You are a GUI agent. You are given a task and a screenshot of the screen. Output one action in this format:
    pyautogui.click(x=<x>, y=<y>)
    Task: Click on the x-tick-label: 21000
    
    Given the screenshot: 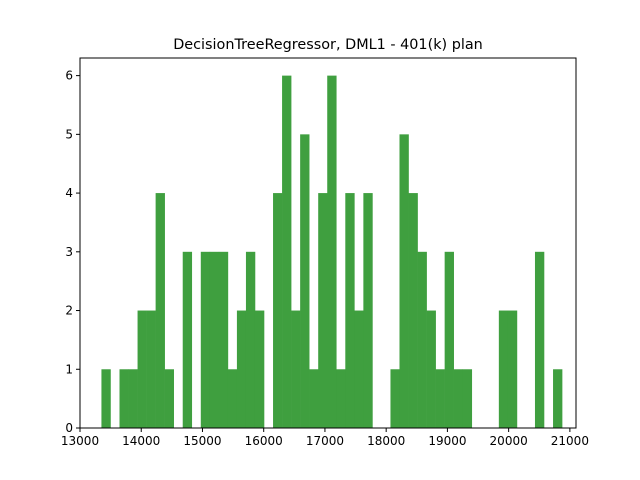 What is the action you would take?
    pyautogui.click(x=570, y=441)
    